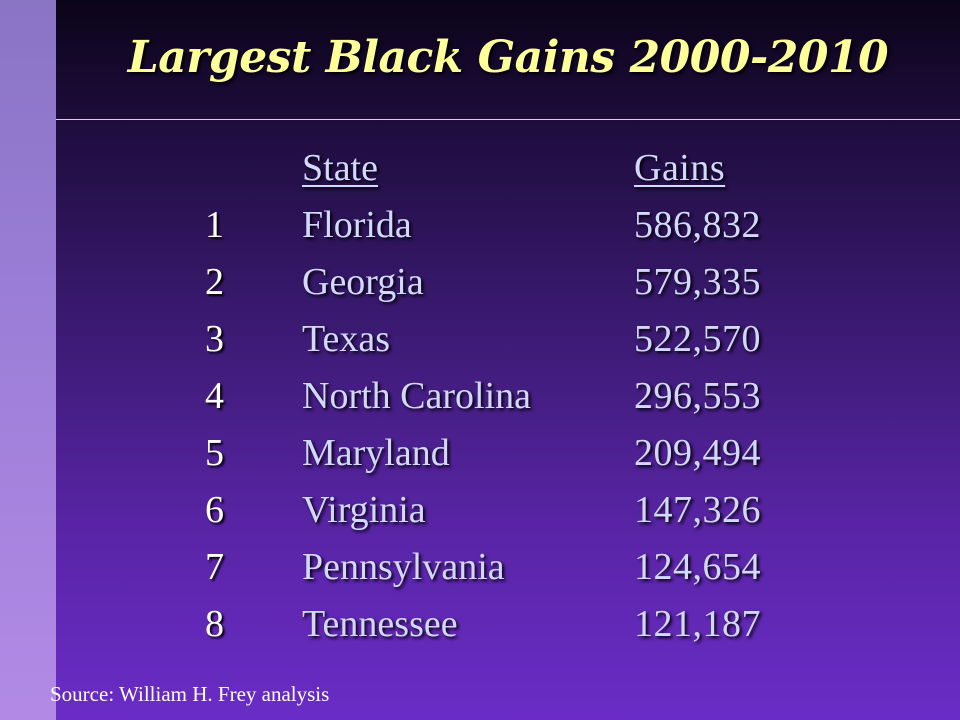 The width and height of the screenshot is (960, 720). Describe the element at coordinates (480, 231) in the screenshot. I see `table-row: 1 Florida 586,832` at that location.